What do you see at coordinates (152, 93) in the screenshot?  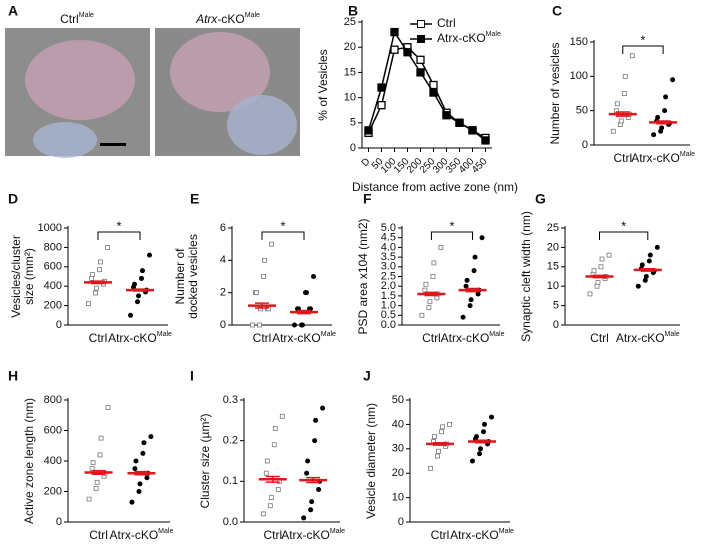 I see `em-images` at bounding box center [152, 93].